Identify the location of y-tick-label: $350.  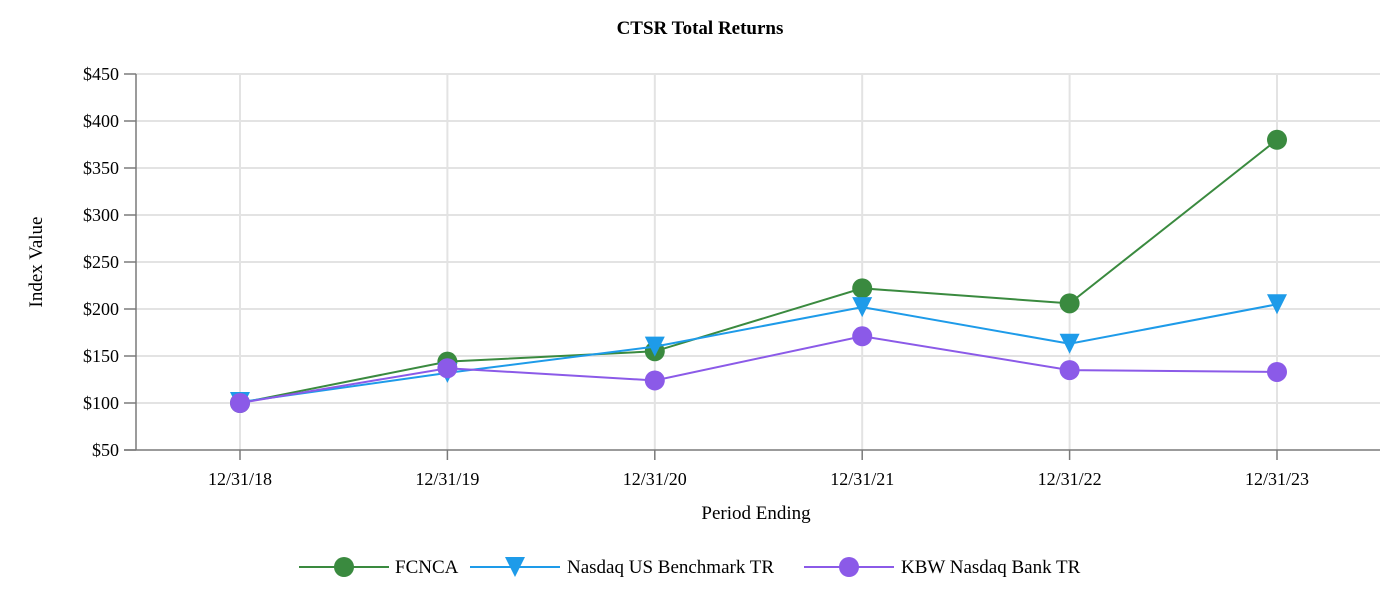
(101, 168).